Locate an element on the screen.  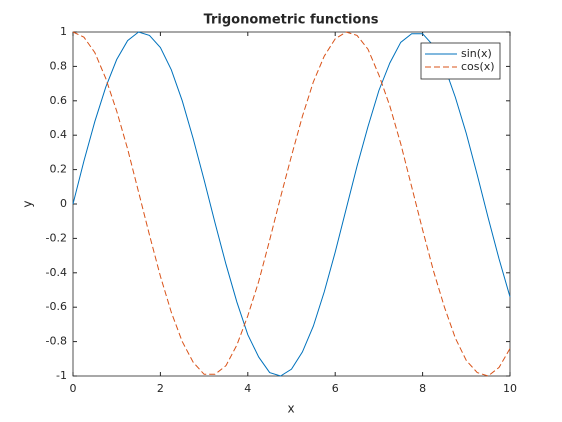
y-axis-label: y is located at coordinates (28, 203).